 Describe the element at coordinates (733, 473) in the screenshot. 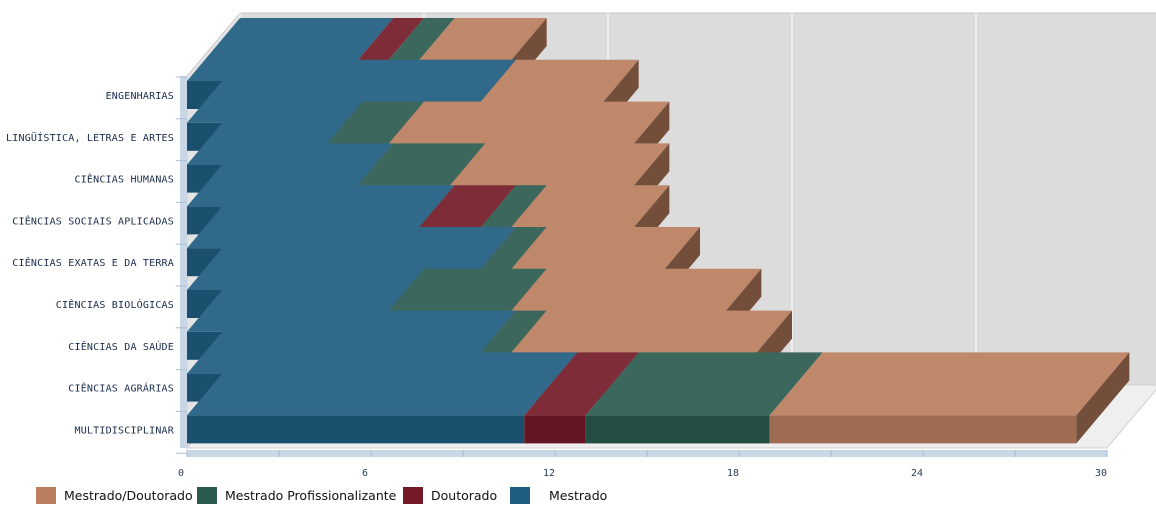

I see `x-tick-label: 18` at that location.